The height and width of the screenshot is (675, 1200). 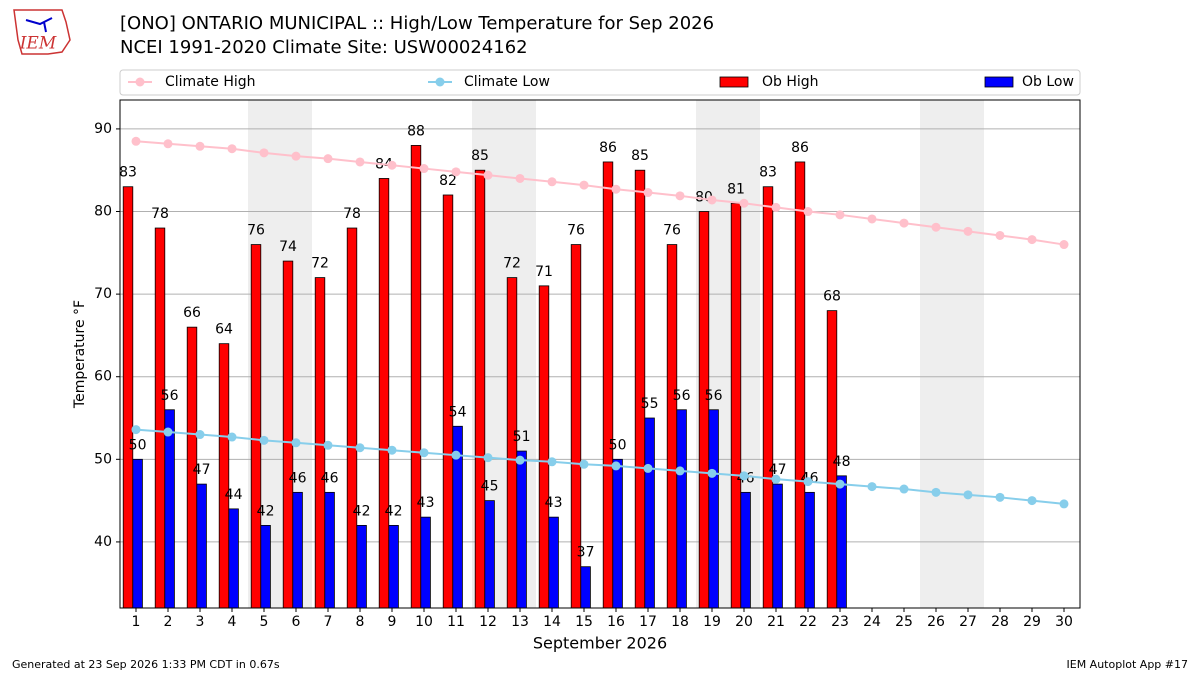 I want to click on logo: IEM, so click(x=42, y=32).